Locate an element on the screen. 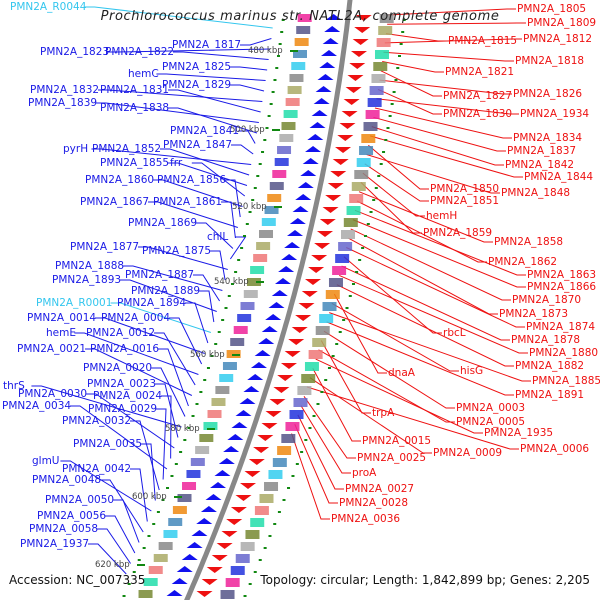 This screenshot has width=600, height=600. right-gene-label: PMN2A_1851 is located at coordinates (464, 201).